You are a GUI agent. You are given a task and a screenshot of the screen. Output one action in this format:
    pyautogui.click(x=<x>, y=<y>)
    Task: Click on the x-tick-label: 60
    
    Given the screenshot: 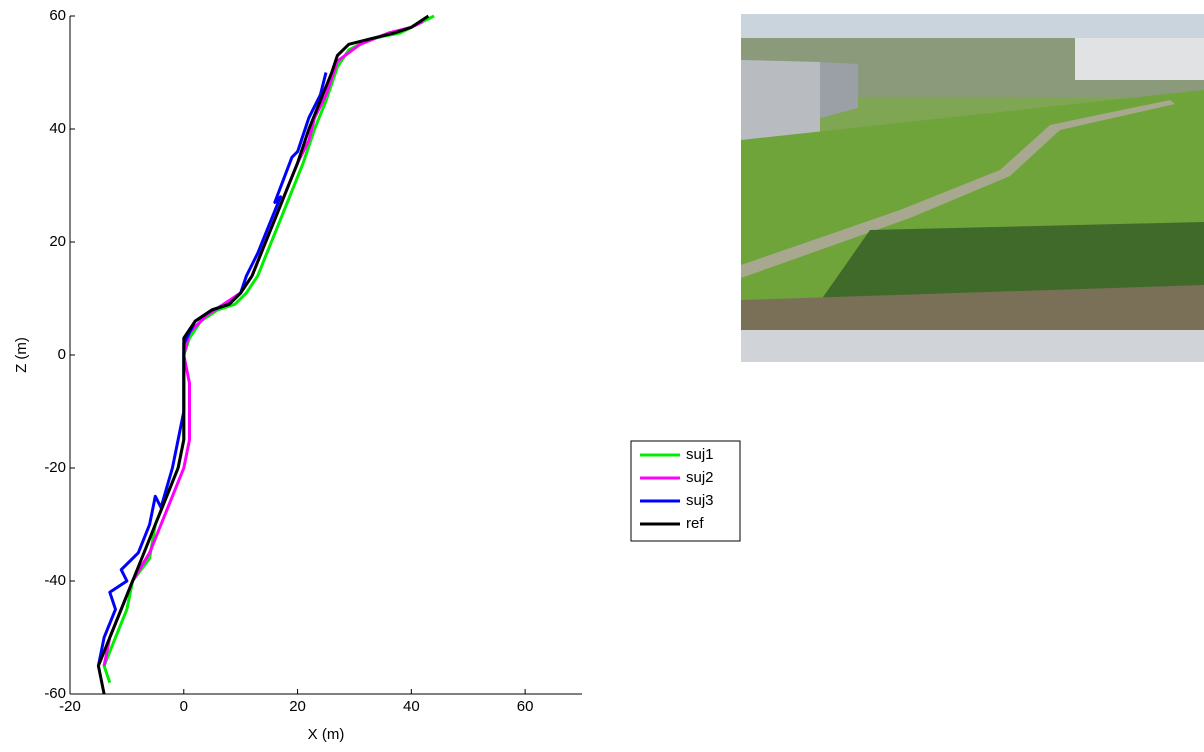 What is the action you would take?
    pyautogui.click(x=525, y=706)
    